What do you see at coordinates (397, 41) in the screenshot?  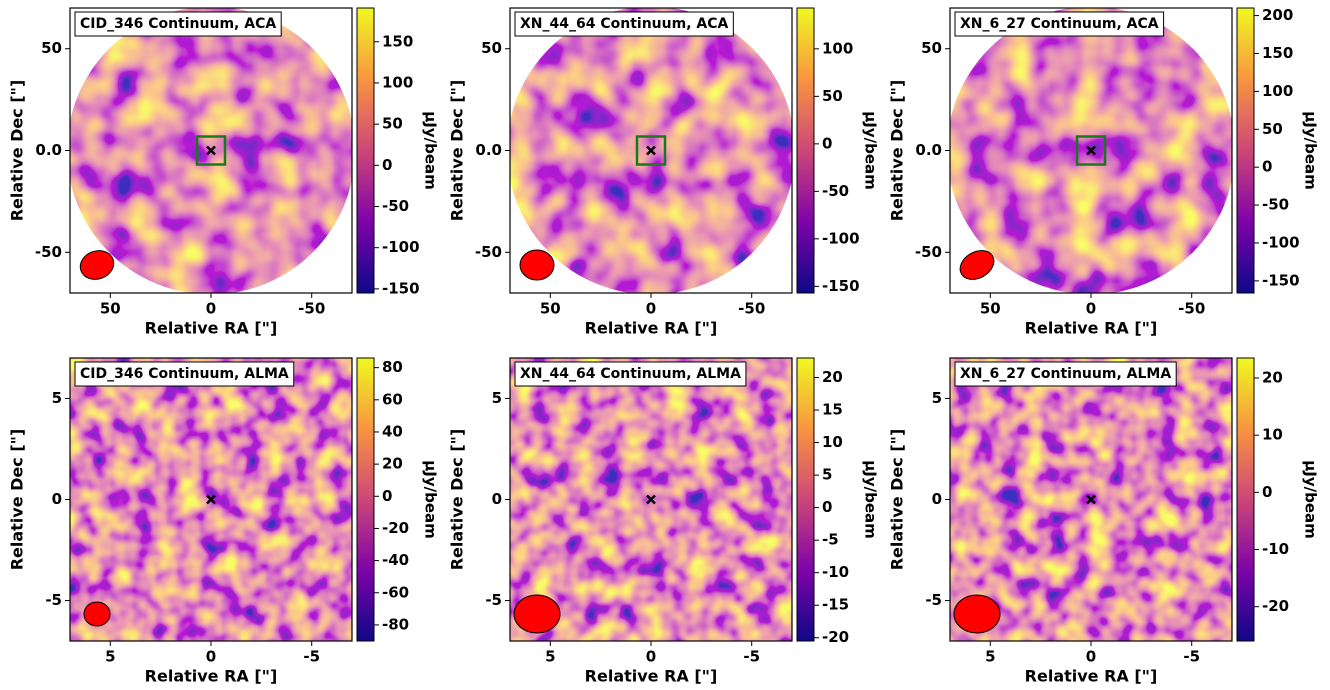 I see `colorbar-tick-label: 150` at bounding box center [397, 41].